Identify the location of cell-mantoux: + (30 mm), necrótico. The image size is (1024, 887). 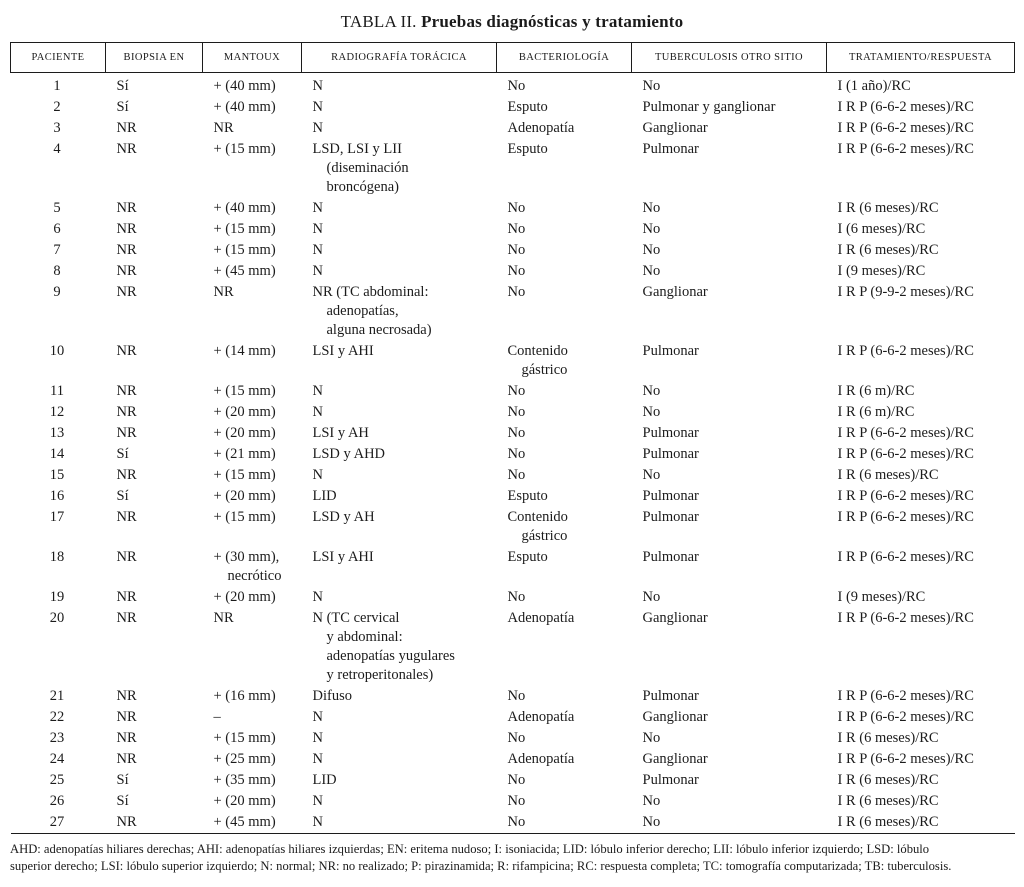
(252, 567).